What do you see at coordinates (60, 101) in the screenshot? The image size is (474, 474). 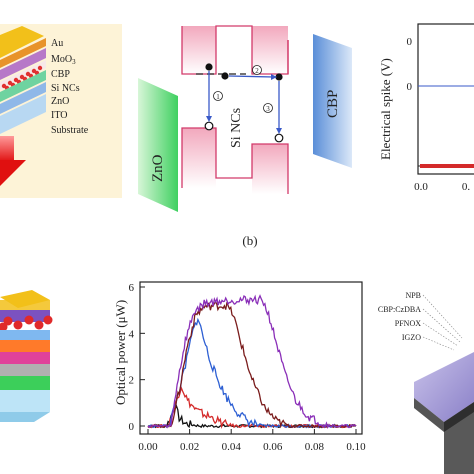 I see `layer-label-zno: ZnO` at bounding box center [60, 101].